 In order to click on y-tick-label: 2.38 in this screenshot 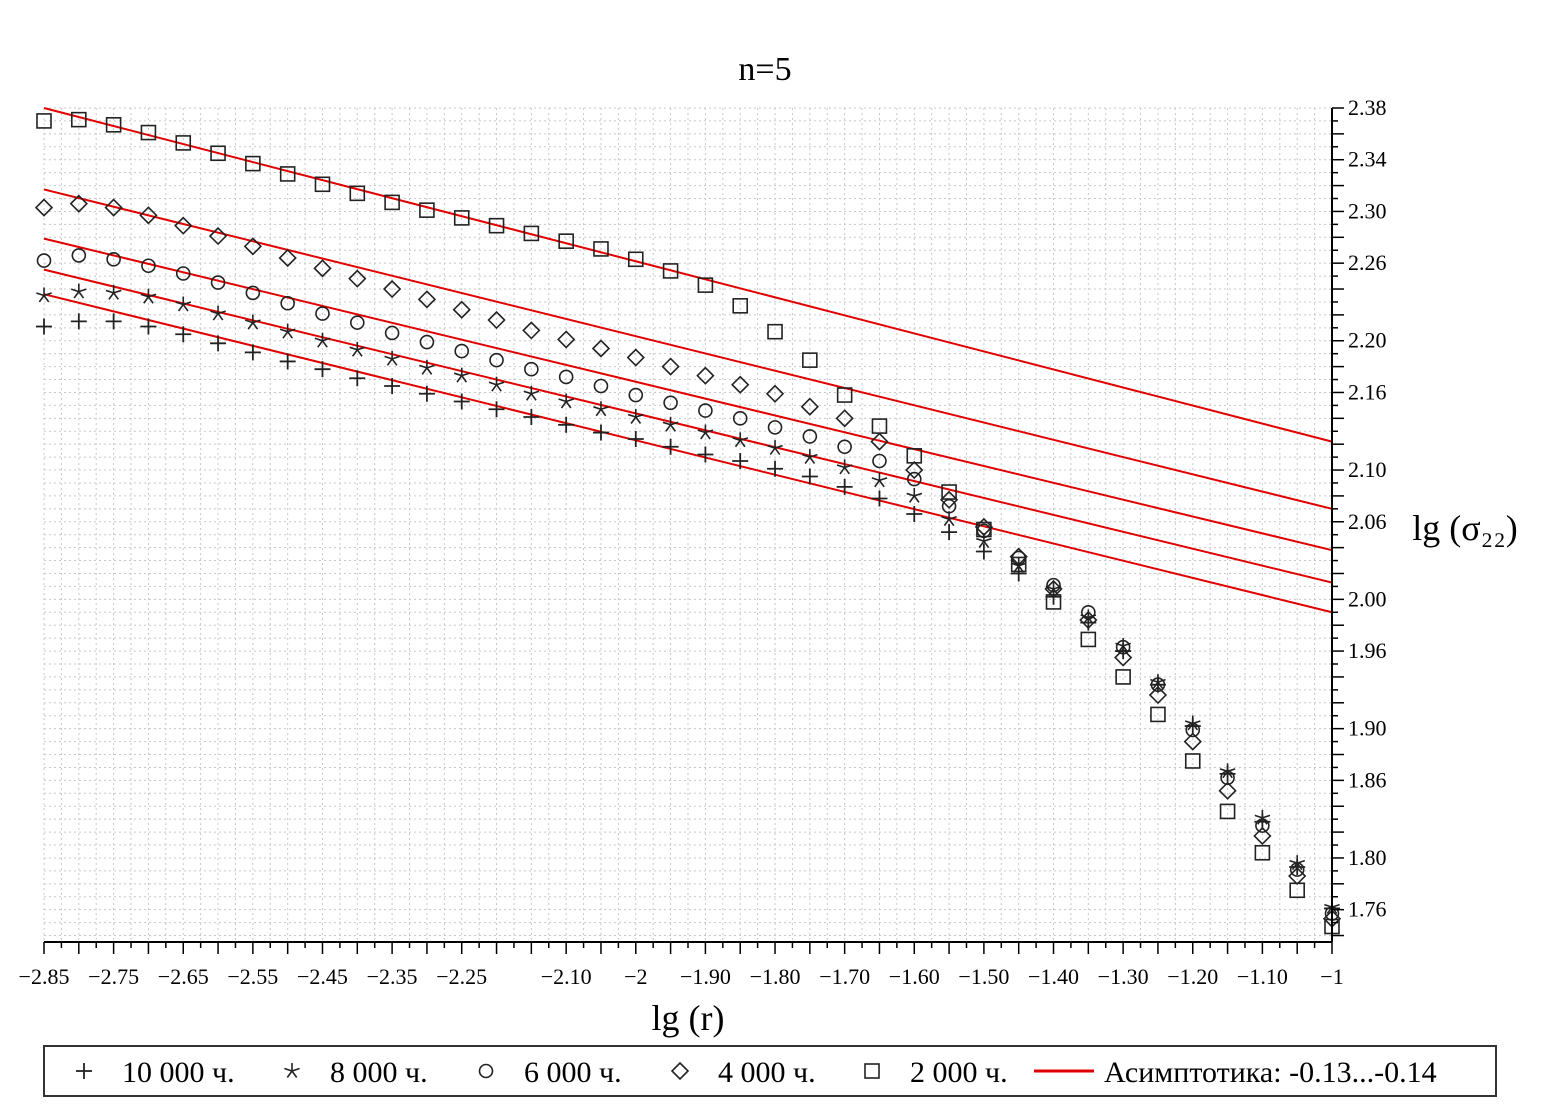, I will do `click(1367, 107)`.